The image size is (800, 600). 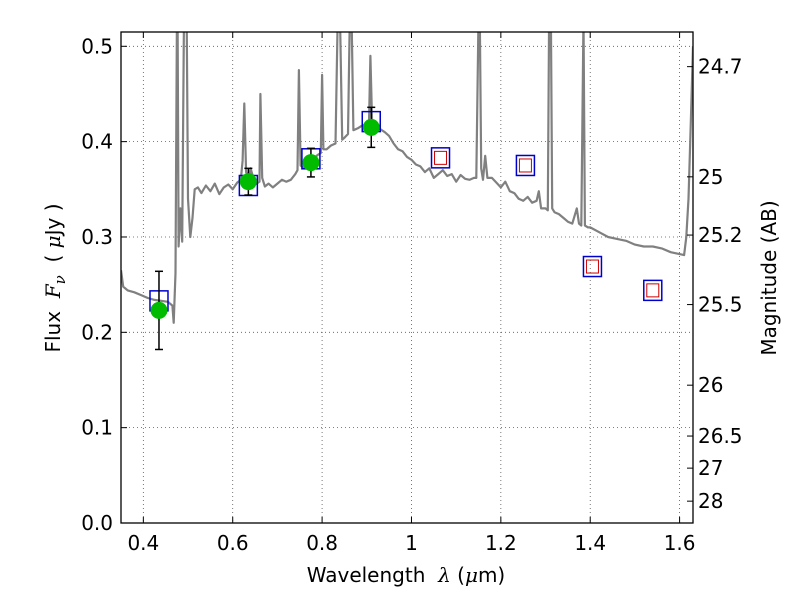 What do you see at coordinates (97, 523) in the screenshot?
I see `y-tick-label: 0.0` at bounding box center [97, 523].